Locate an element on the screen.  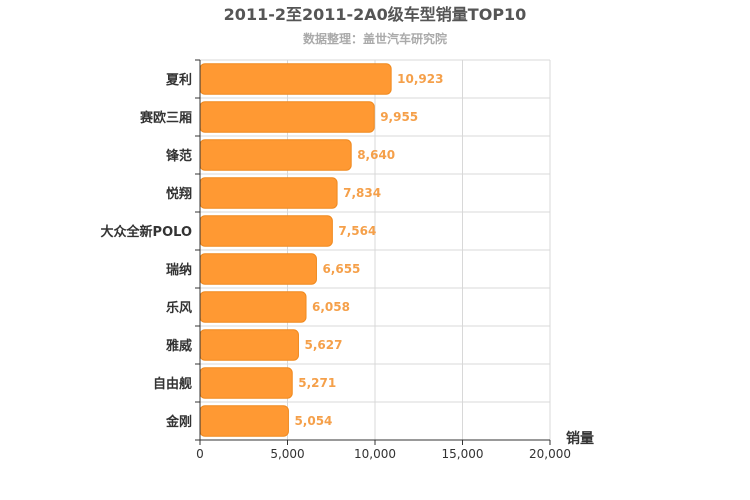
category-label: 赛欧三厢 is located at coordinates (165, 118).